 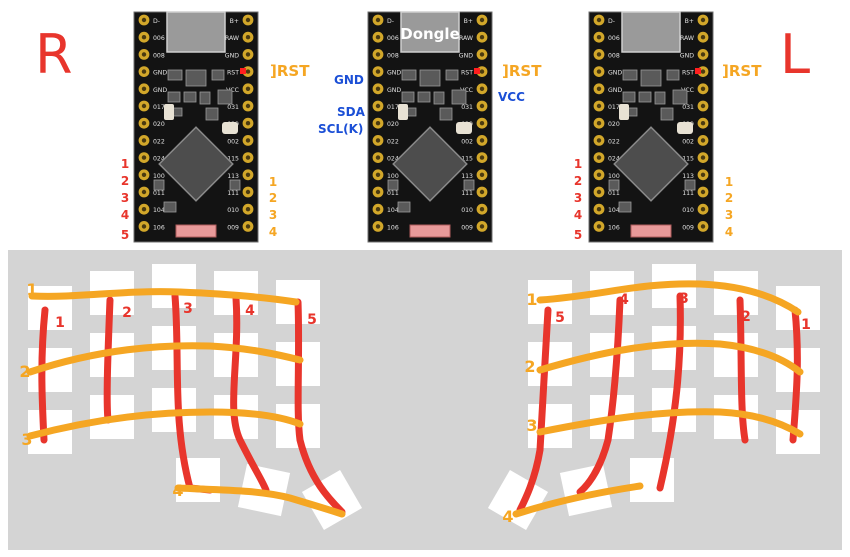 I want to click on pin-number: 3, so click(x=273, y=215).